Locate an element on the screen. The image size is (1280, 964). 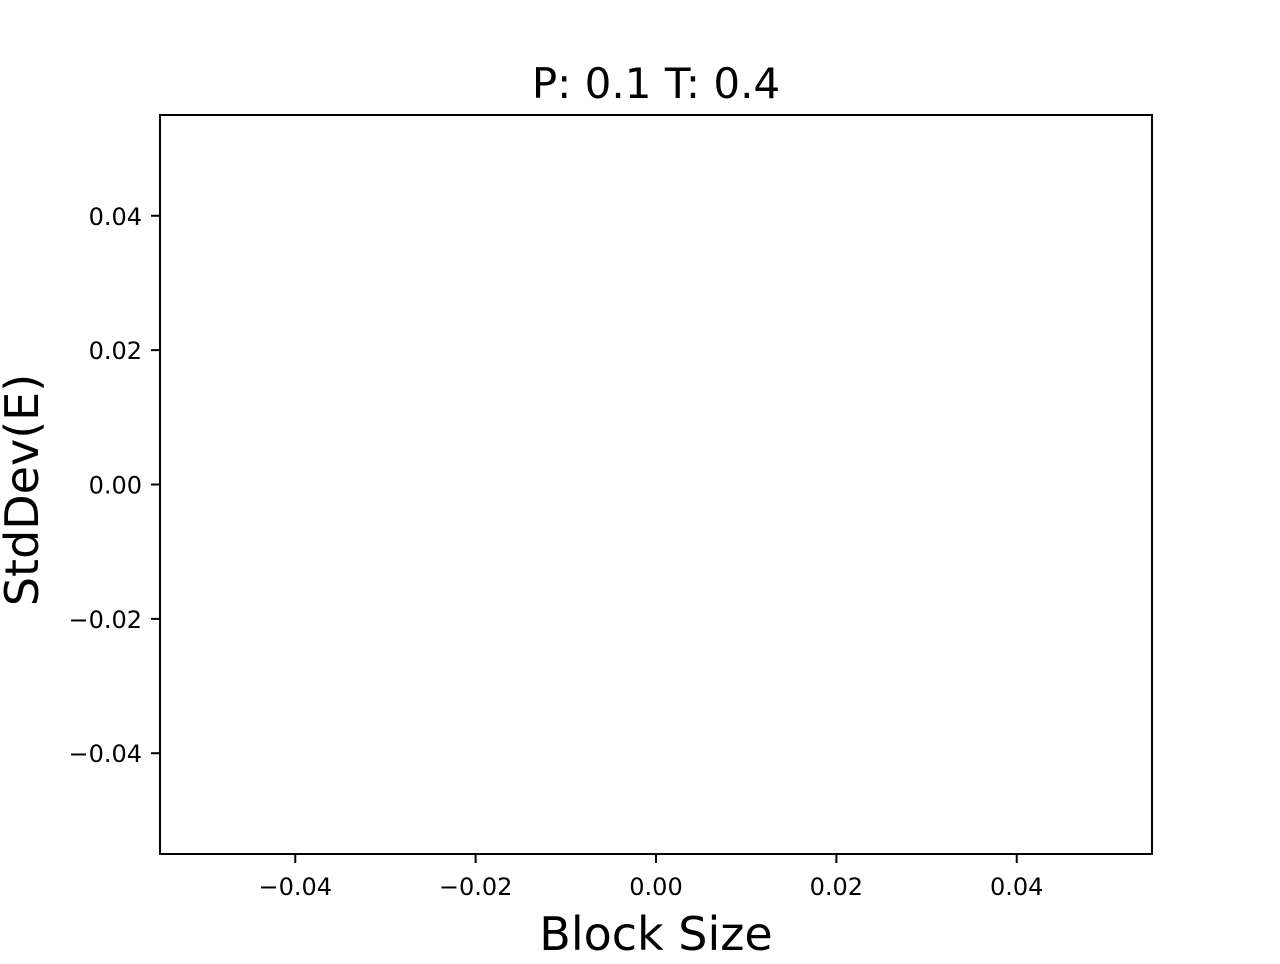
y-tick-label: 0.04 is located at coordinates (115, 217).